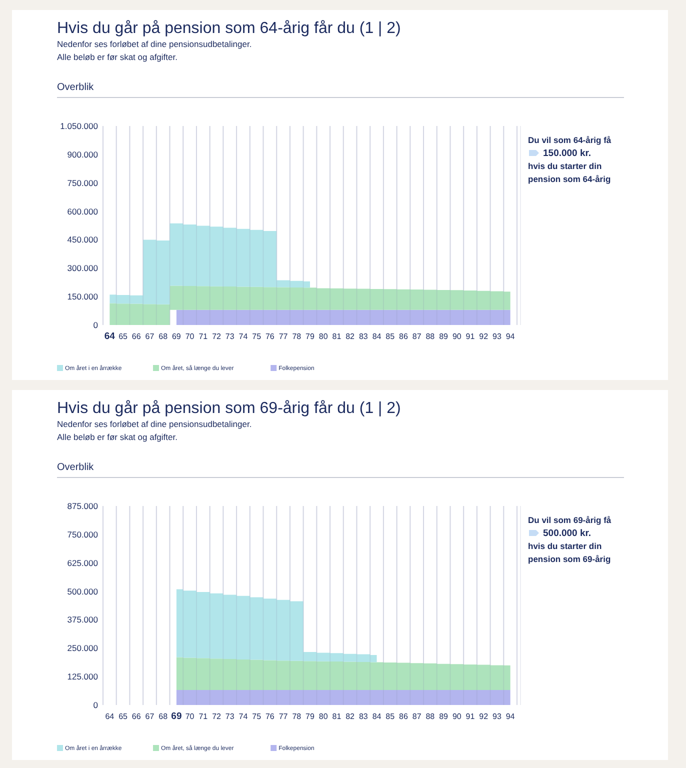  I want to click on y-tick-label: 600.000, so click(82, 211).